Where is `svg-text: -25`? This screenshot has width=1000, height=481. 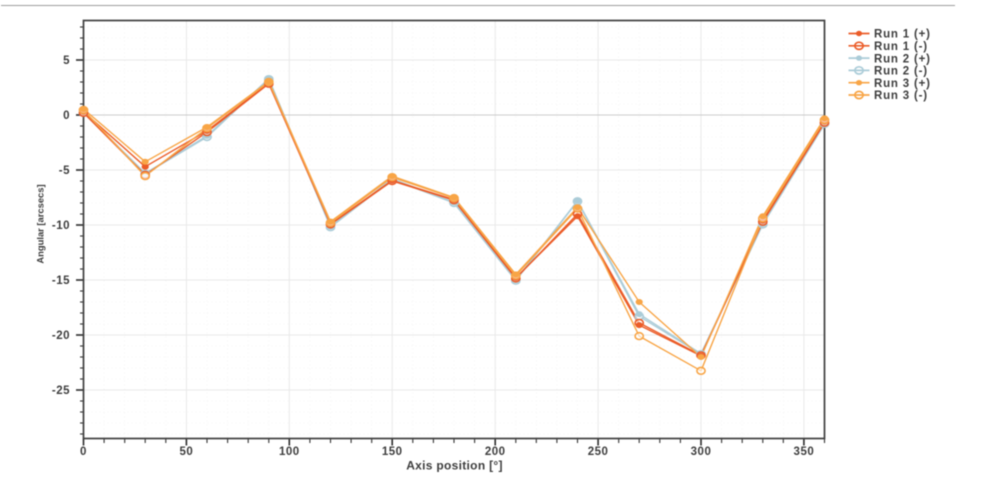
svg-text: -25 is located at coordinates (61, 391).